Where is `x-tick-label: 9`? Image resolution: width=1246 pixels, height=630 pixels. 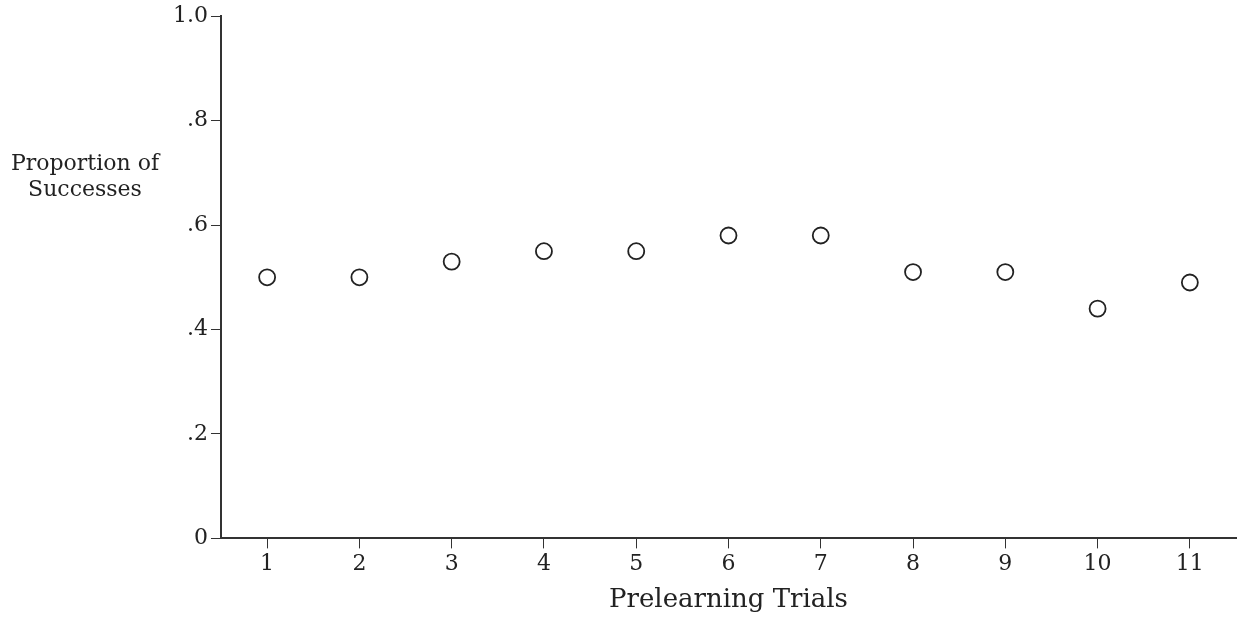
x-tick-label: 9 is located at coordinates (1005, 563).